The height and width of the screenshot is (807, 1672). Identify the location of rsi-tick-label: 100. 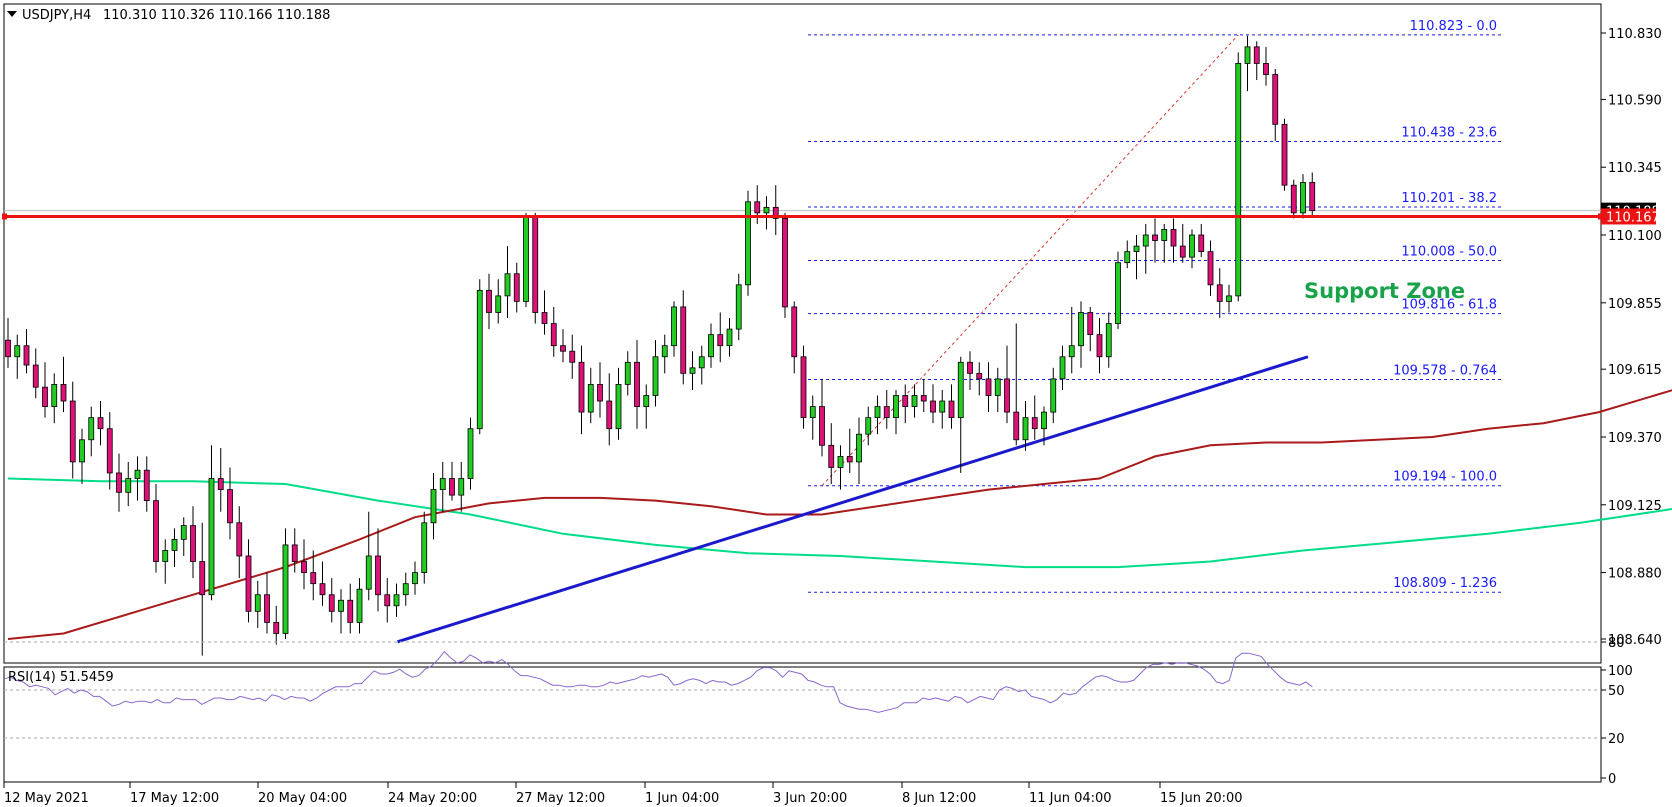
(1620, 671).